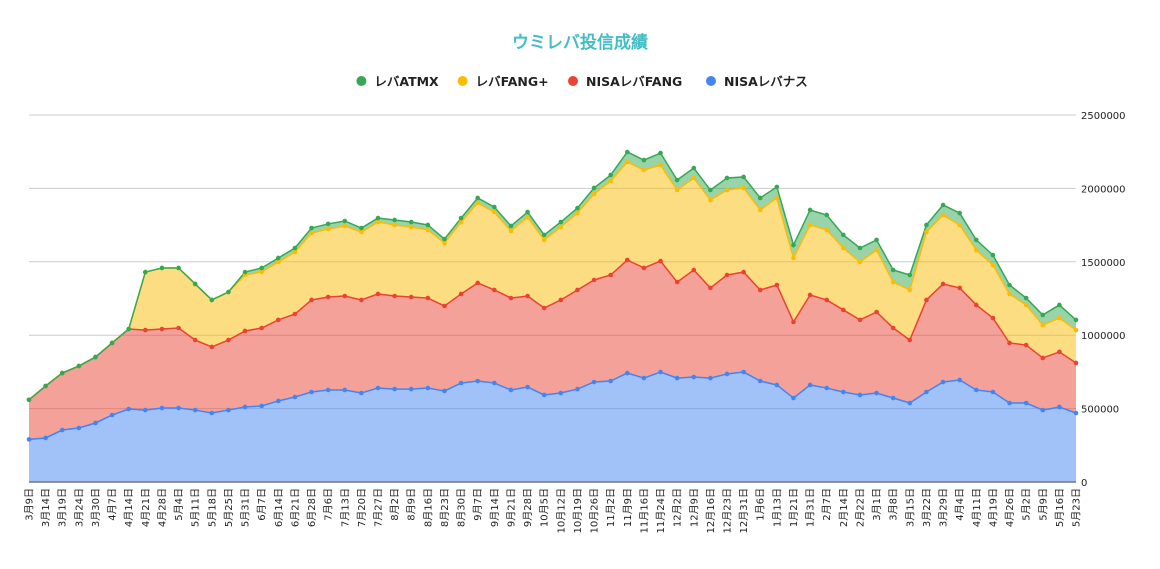 The height and width of the screenshot is (569, 1160). I want to click on x-tick-label: 8月9日, so click(412, 504).